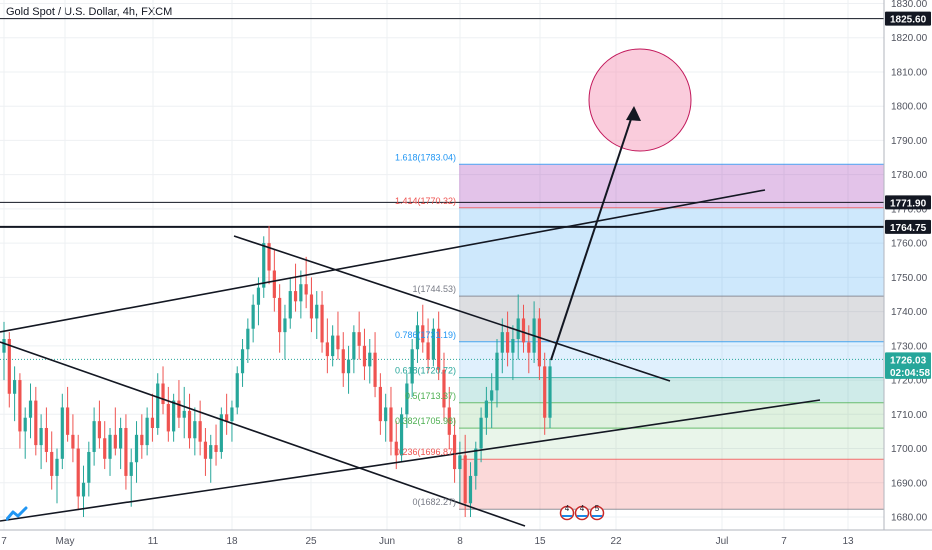 The image size is (932, 550). Describe the element at coordinates (848, 541) in the screenshot. I see `time-tick-label: 13` at that location.